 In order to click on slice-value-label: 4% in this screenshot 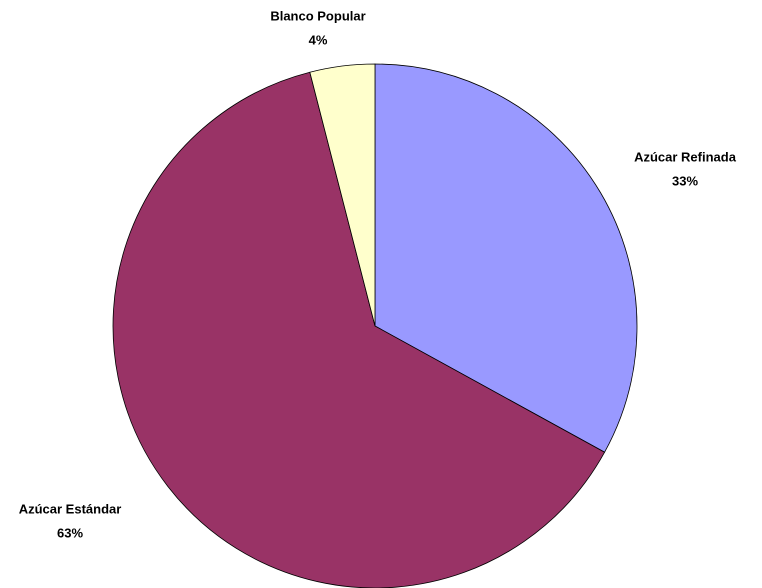, I will do `click(318, 39)`.